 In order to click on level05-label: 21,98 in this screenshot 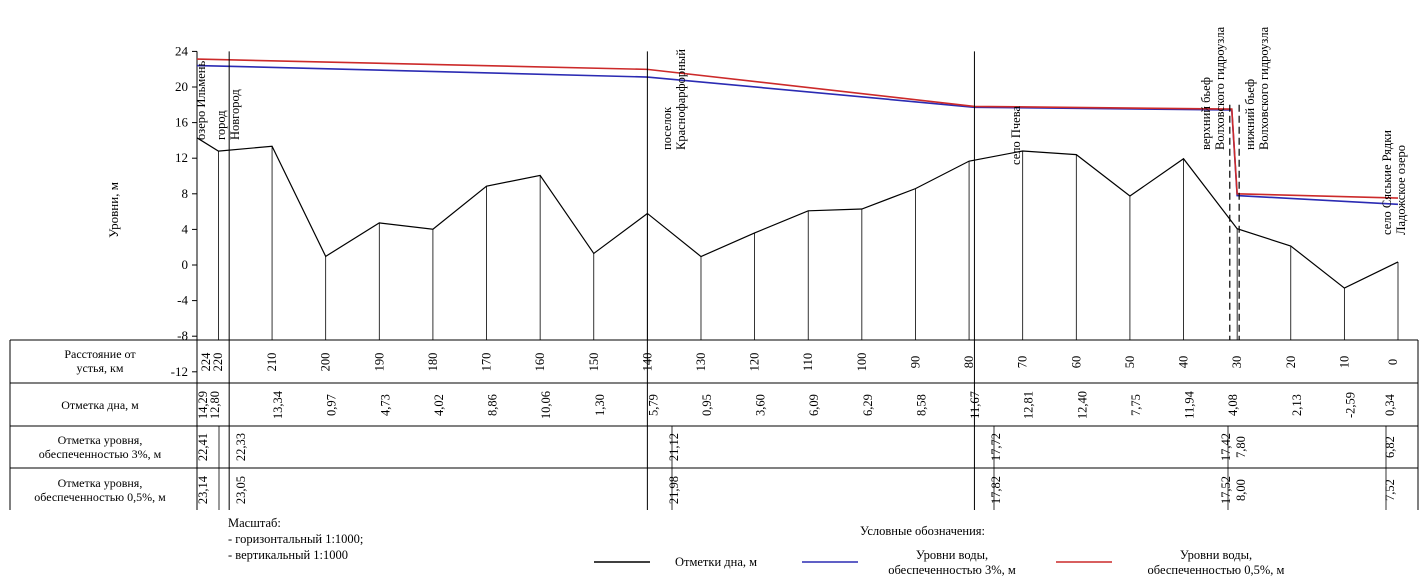, I will do `click(674, 490)`.